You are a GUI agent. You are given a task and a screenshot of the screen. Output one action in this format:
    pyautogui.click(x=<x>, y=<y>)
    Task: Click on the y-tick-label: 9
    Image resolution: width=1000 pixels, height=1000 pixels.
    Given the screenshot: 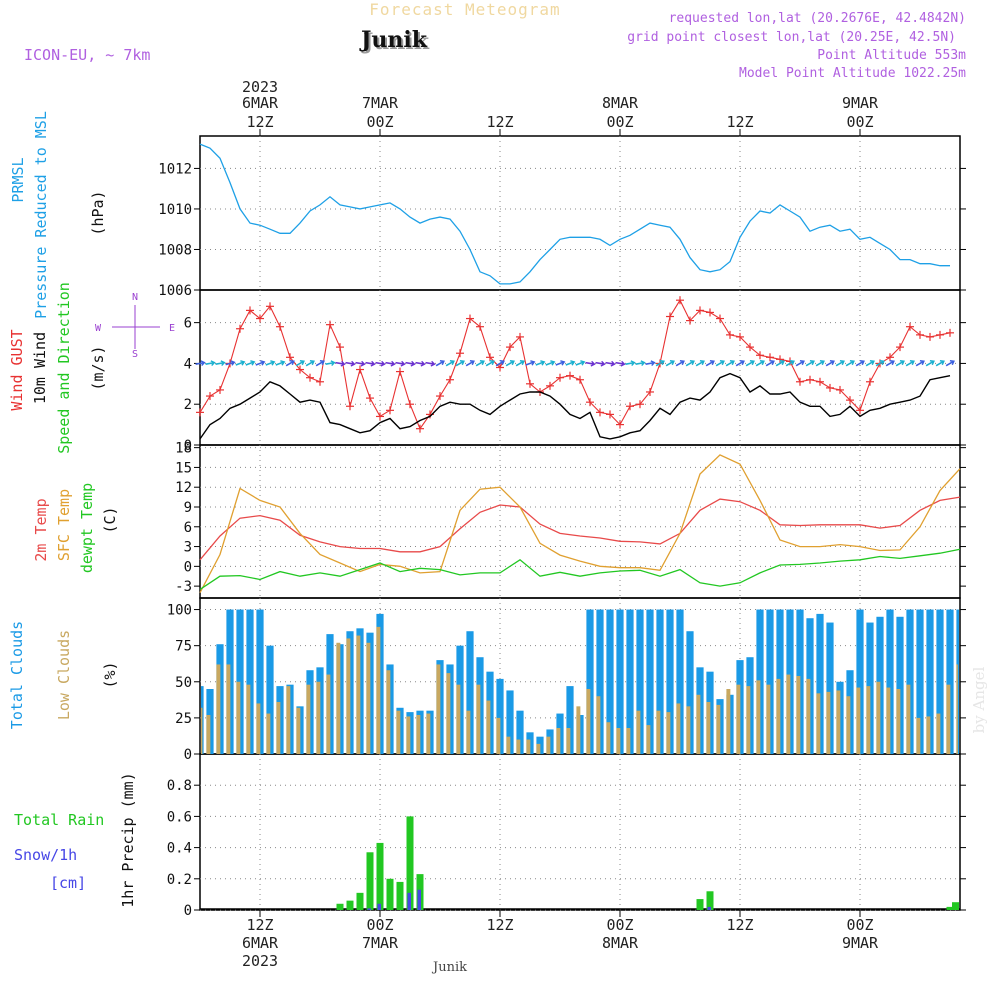 What is the action you would take?
    pyautogui.click(x=188, y=508)
    